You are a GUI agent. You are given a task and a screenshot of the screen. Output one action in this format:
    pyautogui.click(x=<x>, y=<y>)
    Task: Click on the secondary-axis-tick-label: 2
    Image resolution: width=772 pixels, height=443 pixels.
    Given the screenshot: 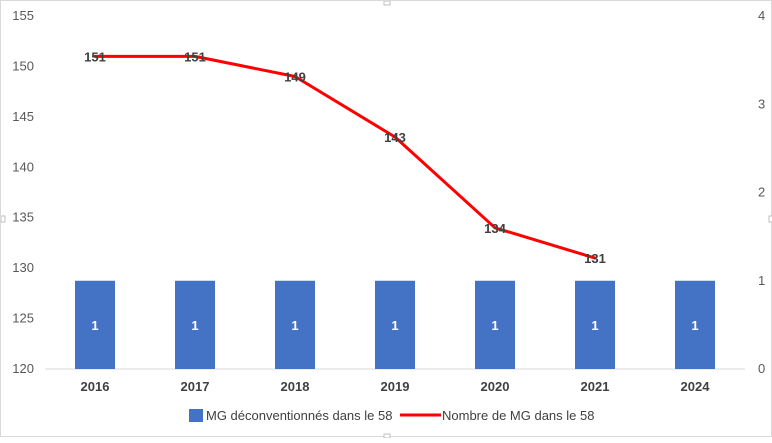 What is the action you would take?
    pyautogui.click(x=761, y=192)
    